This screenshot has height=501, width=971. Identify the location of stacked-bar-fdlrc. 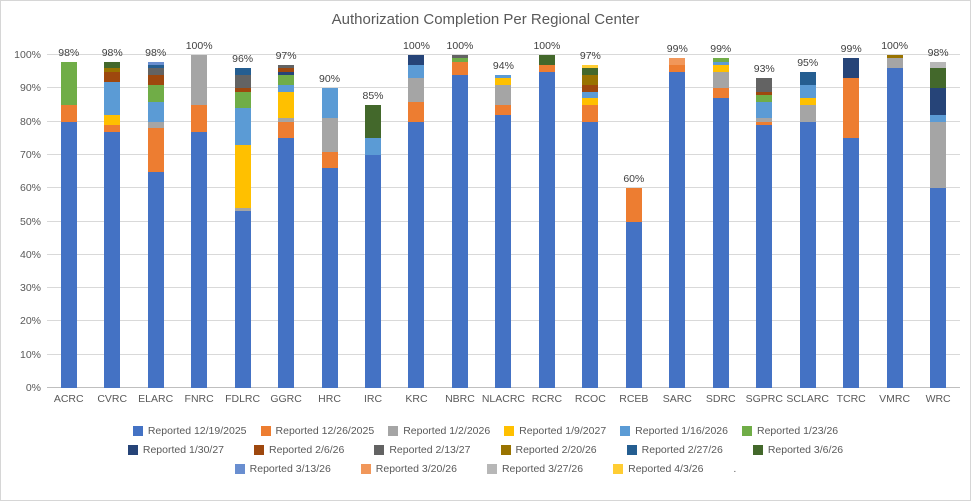
(242, 228).